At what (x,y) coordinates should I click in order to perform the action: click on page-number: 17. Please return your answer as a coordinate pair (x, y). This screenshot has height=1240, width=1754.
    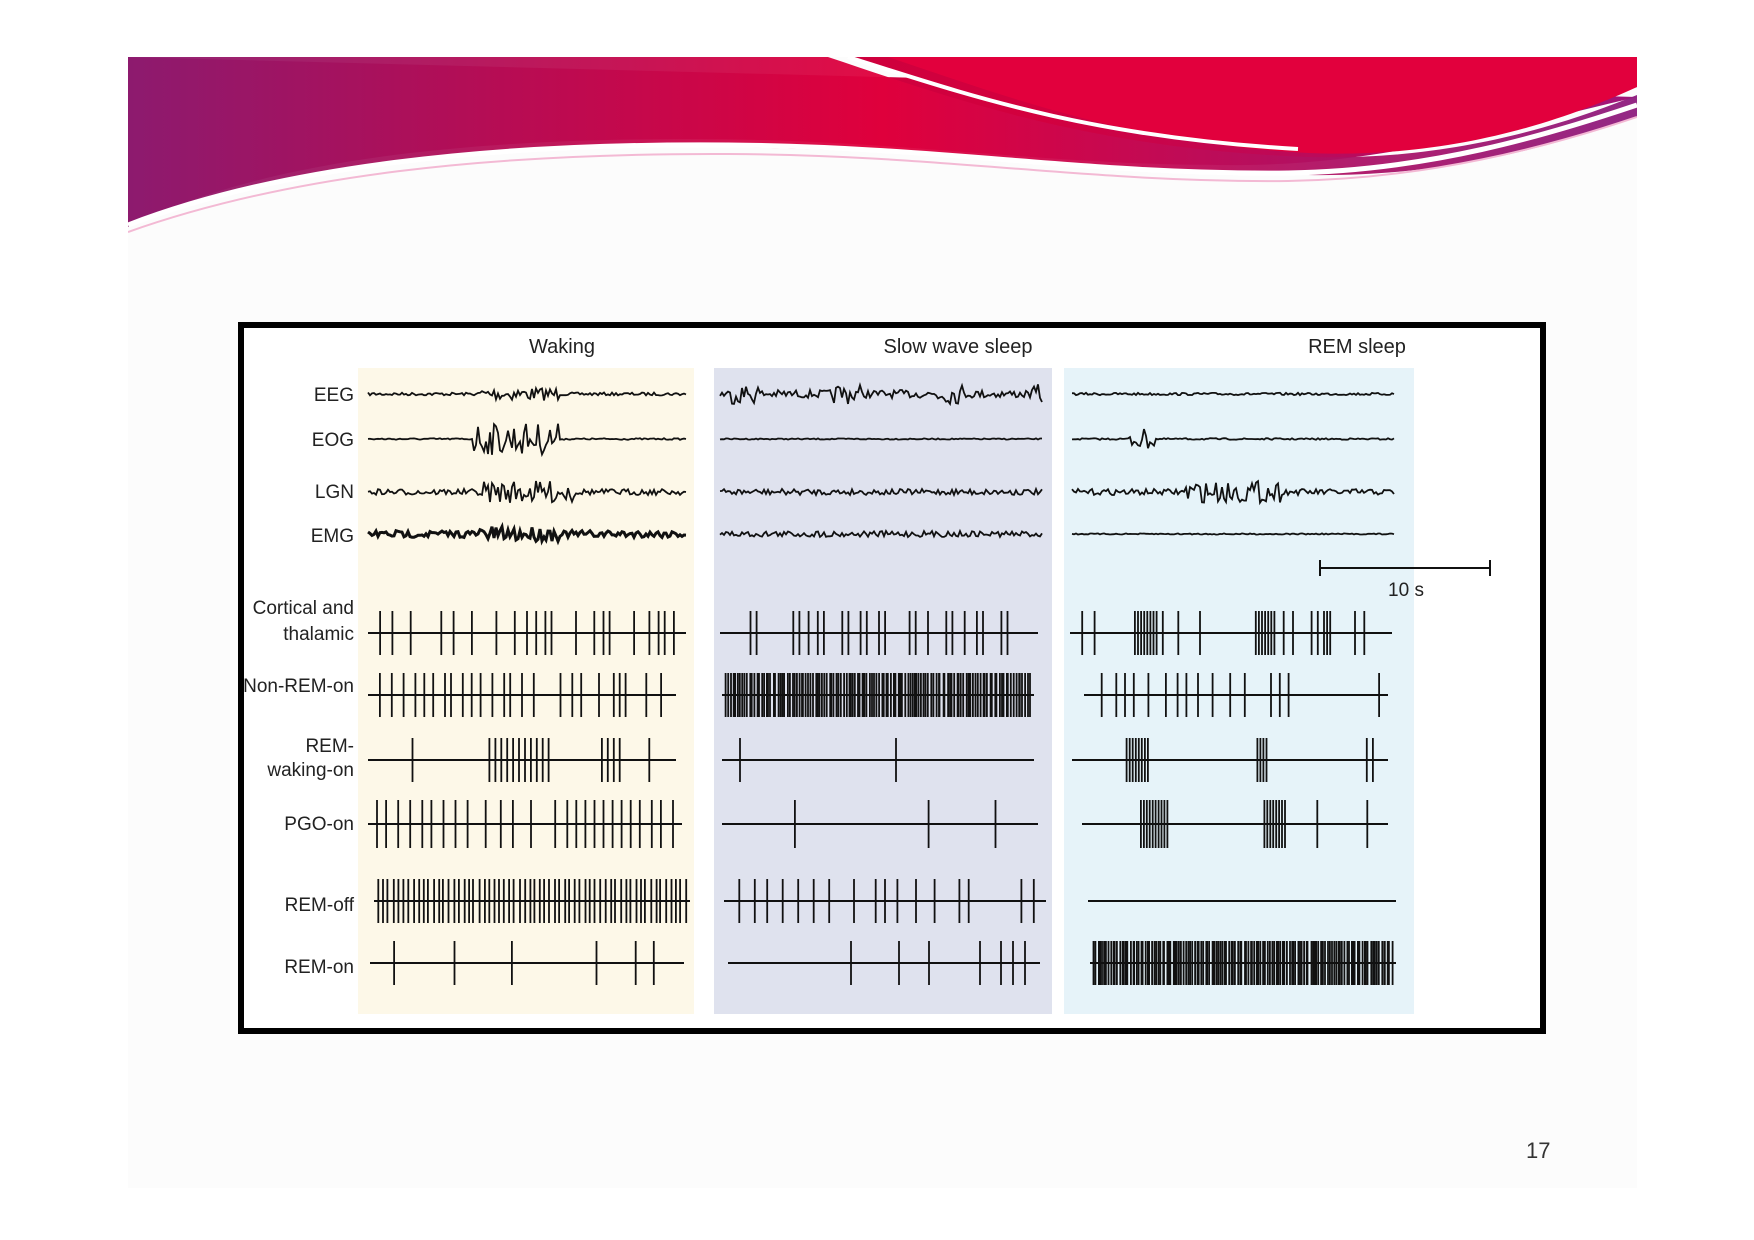
    Looking at the image, I should click on (1538, 1150).